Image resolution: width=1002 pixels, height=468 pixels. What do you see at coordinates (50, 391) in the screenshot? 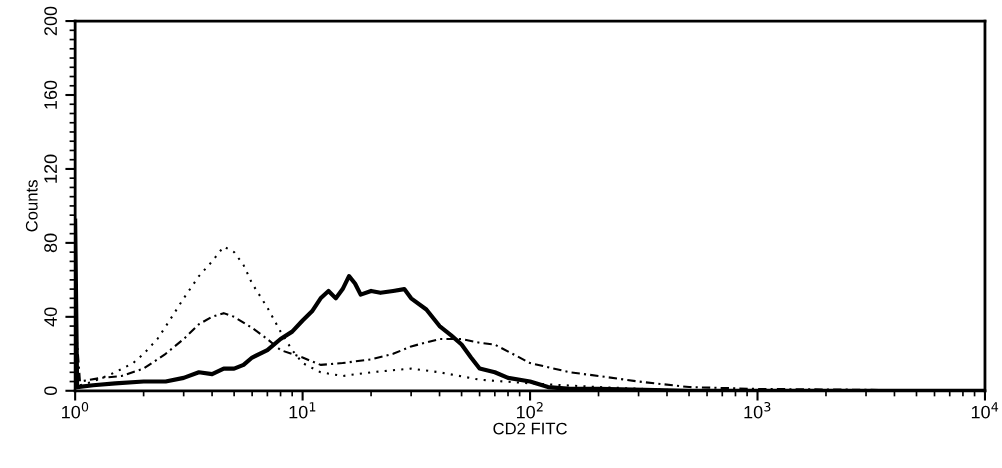
I see `y-tick-label: 0` at bounding box center [50, 391].